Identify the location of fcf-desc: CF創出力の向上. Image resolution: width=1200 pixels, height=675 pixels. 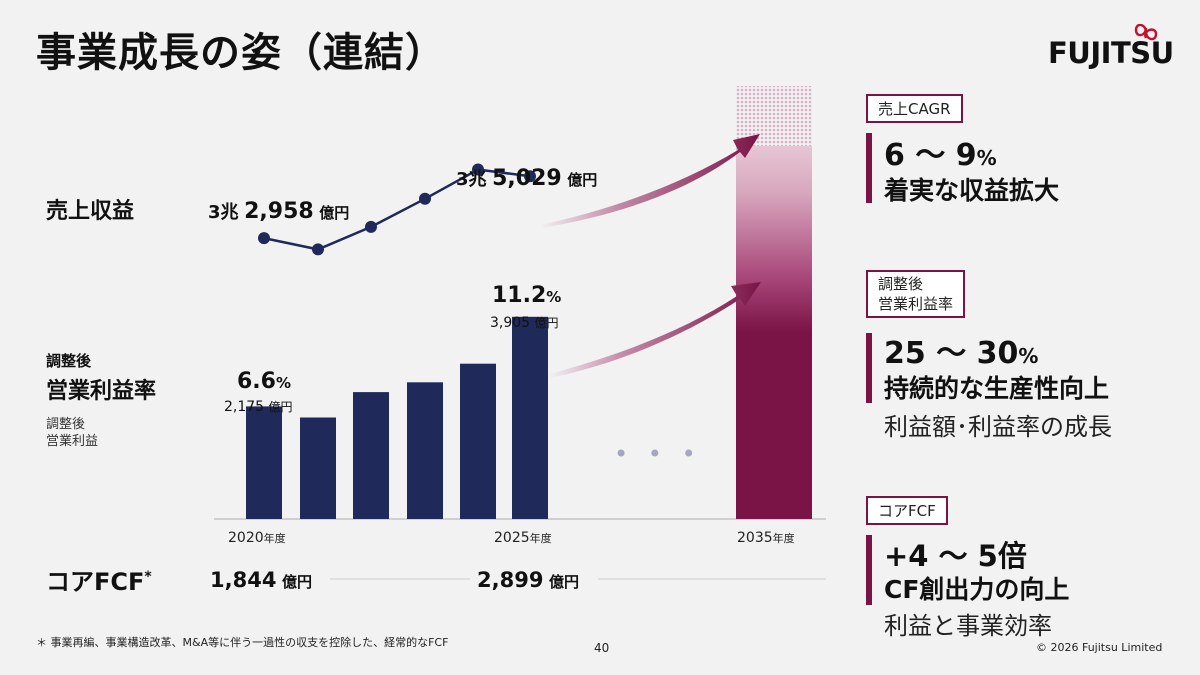
(977, 589).